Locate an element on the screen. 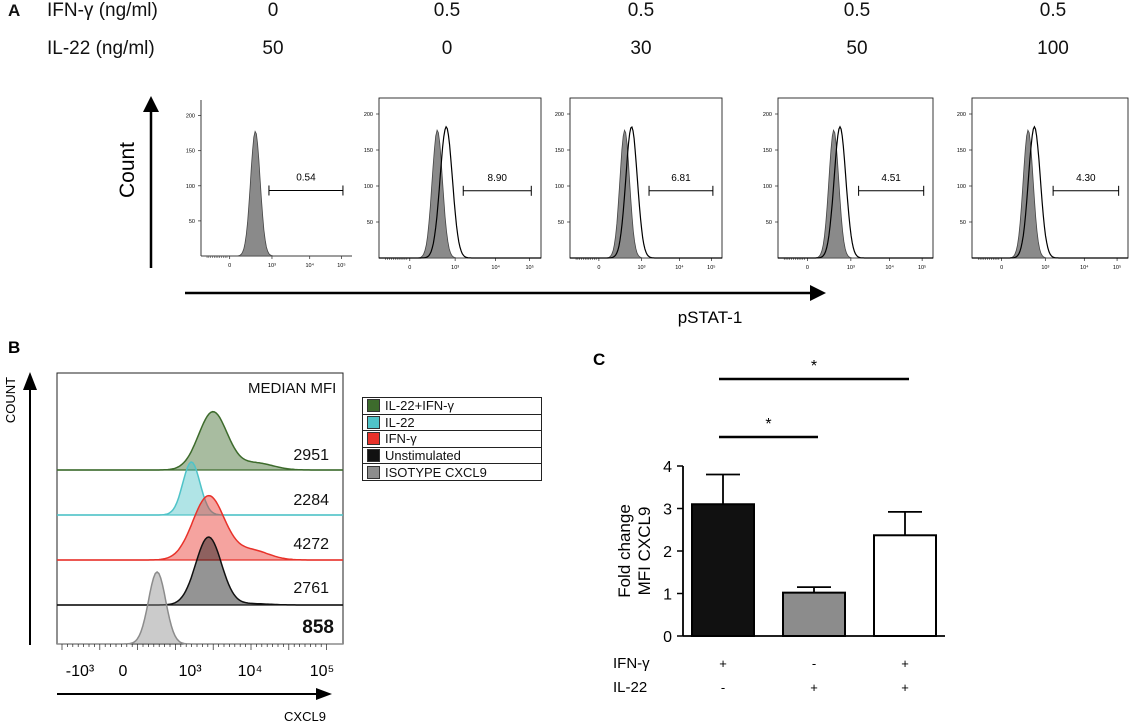  legend-label: IL-22 is located at coordinates (400, 422).